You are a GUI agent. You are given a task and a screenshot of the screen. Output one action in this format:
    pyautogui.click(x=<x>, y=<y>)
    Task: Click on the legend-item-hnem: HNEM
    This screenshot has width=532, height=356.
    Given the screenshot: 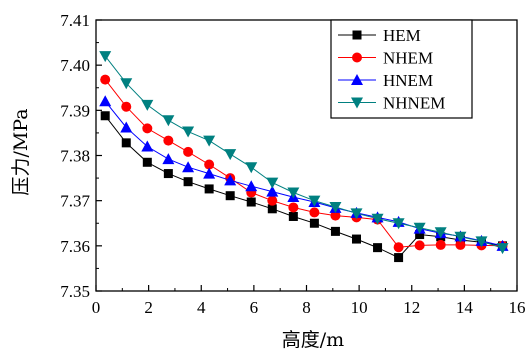 What is the action you would take?
    pyautogui.click(x=385, y=80)
    